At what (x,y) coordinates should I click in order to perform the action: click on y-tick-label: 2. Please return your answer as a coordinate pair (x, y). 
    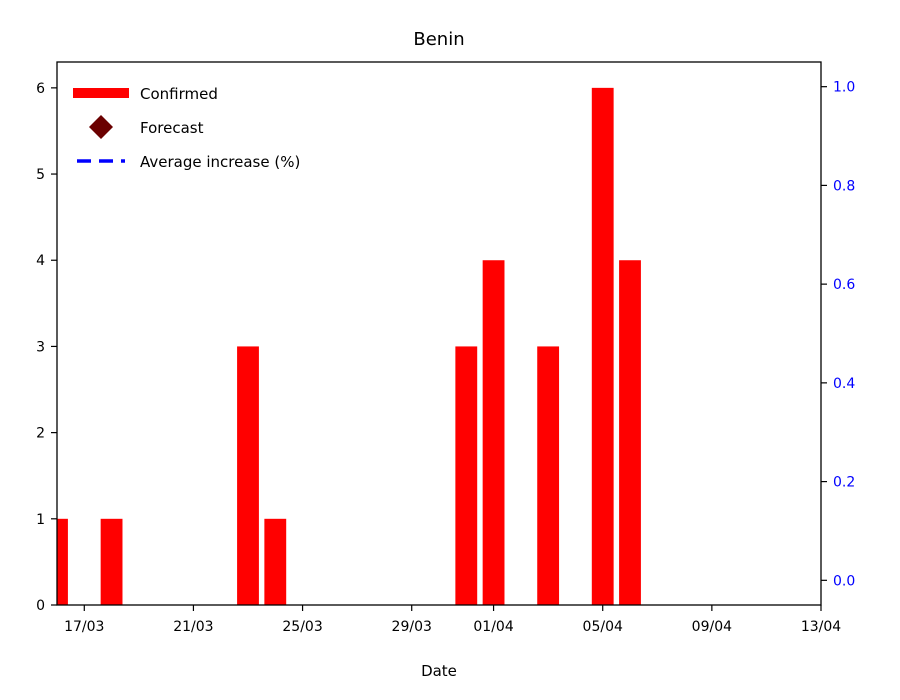
    Looking at the image, I should click on (40, 434).